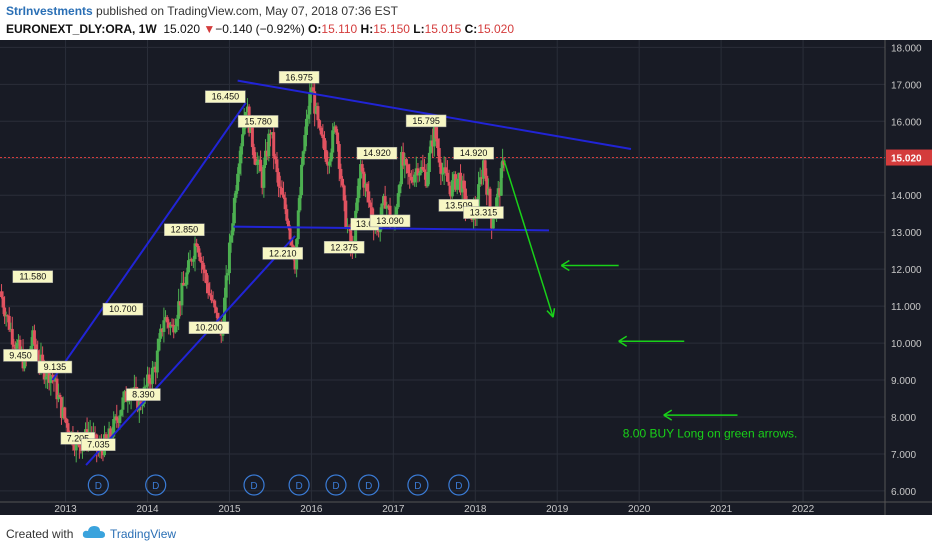 This screenshot has height=550, width=932. Describe the element at coordinates (143, 534) in the screenshot. I see `tradingview-link: TradingView` at that location.